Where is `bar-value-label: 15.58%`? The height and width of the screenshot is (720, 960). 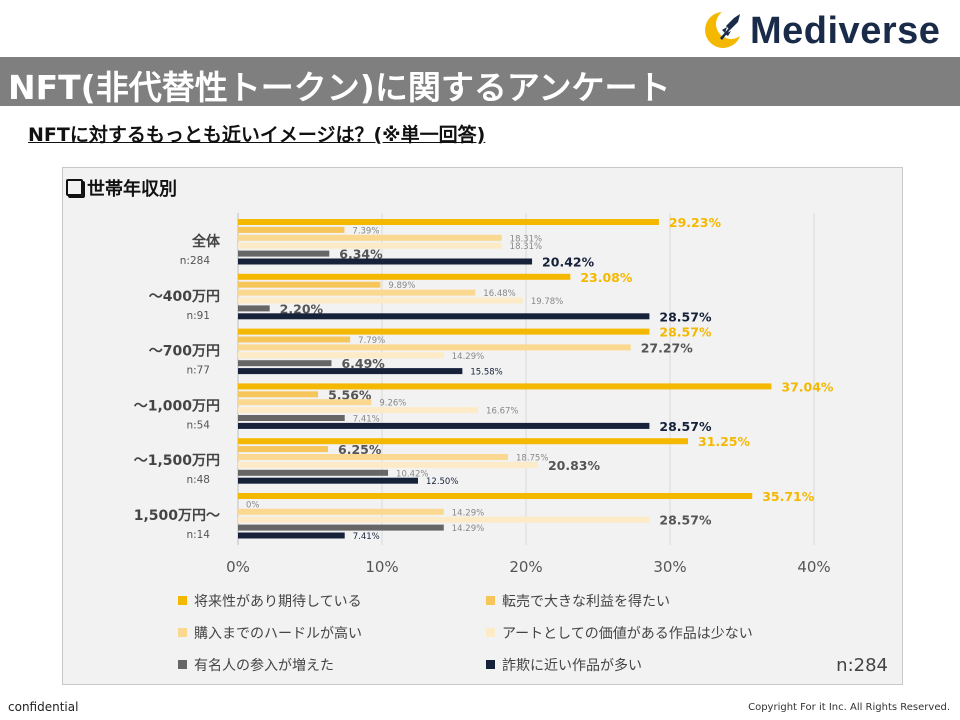 bar-value-label: 15.58% is located at coordinates (486, 373).